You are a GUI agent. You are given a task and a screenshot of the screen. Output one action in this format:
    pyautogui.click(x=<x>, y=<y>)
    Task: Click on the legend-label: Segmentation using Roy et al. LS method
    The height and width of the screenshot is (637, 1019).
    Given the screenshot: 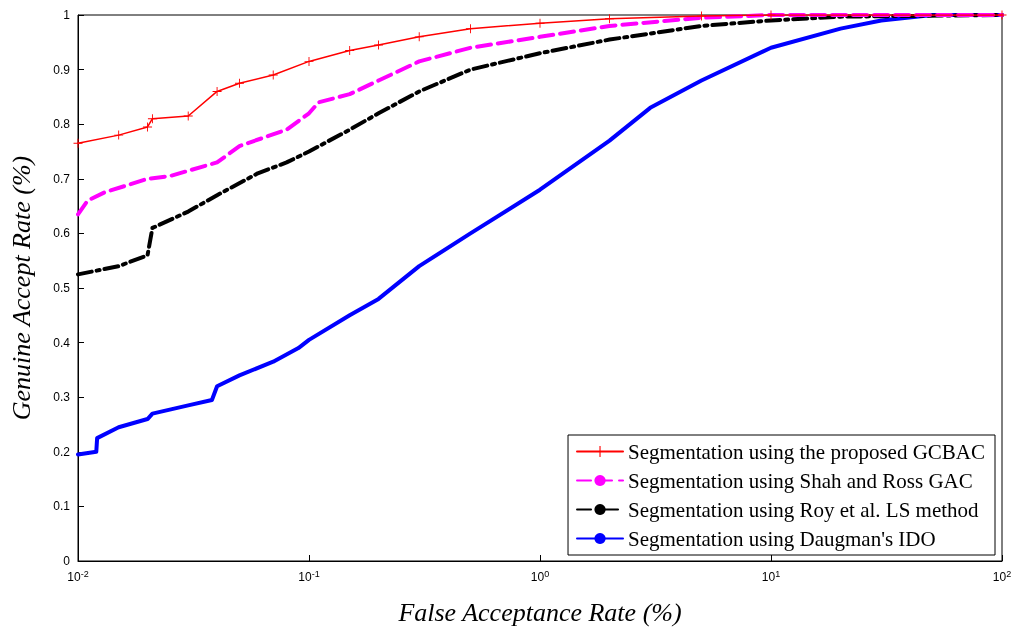 What is the action you would take?
    pyautogui.click(x=804, y=509)
    